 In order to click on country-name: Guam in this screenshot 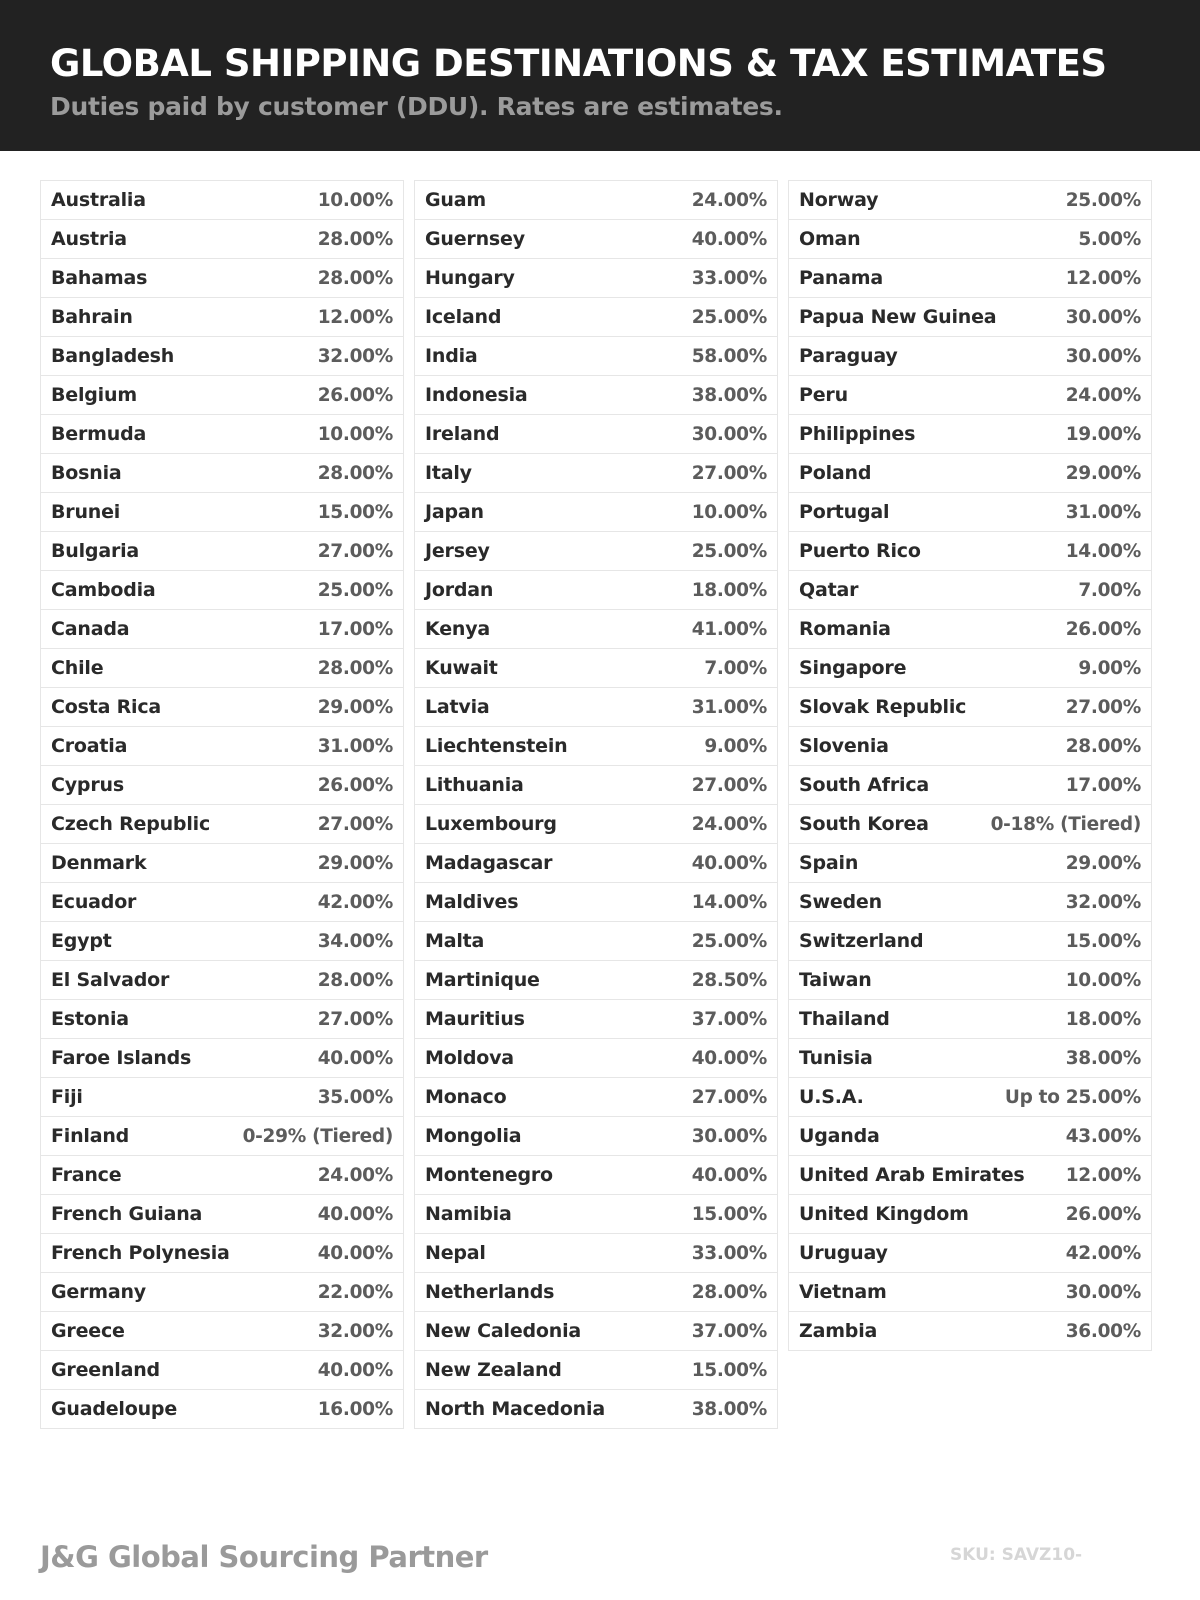, I will do `click(455, 200)`.